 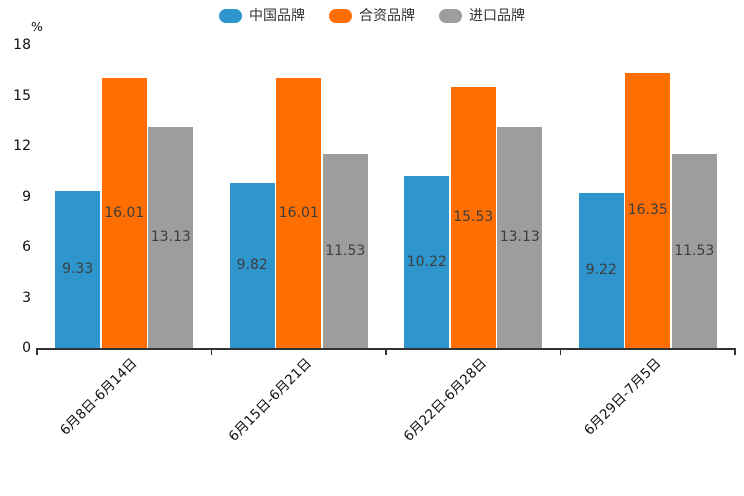 I want to click on y-tick-label: 18, so click(x=22, y=45).